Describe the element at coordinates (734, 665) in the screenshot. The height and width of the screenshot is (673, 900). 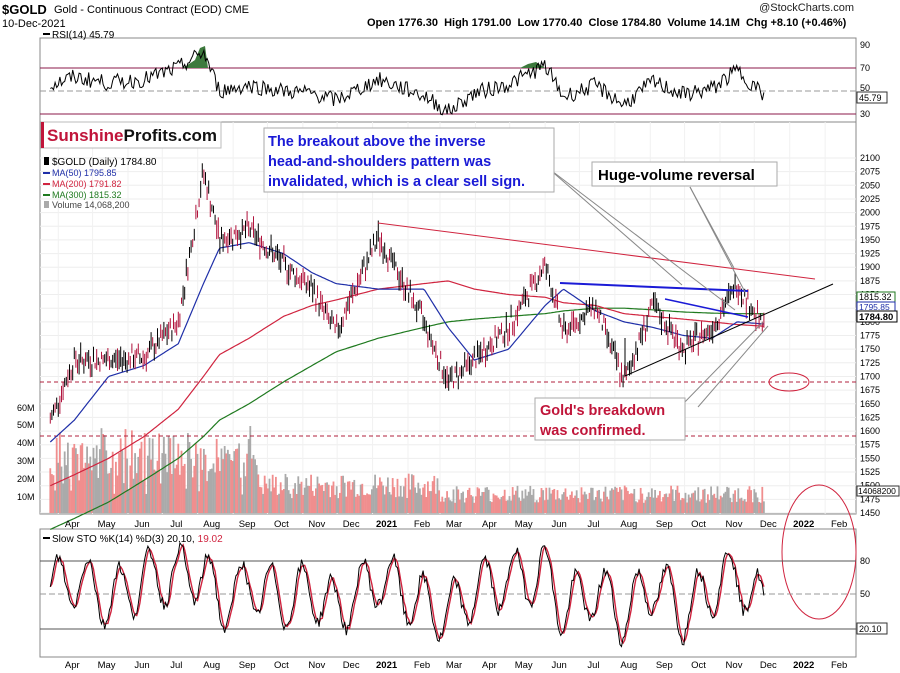
I see `month-tick-label-sto: Nov` at that location.